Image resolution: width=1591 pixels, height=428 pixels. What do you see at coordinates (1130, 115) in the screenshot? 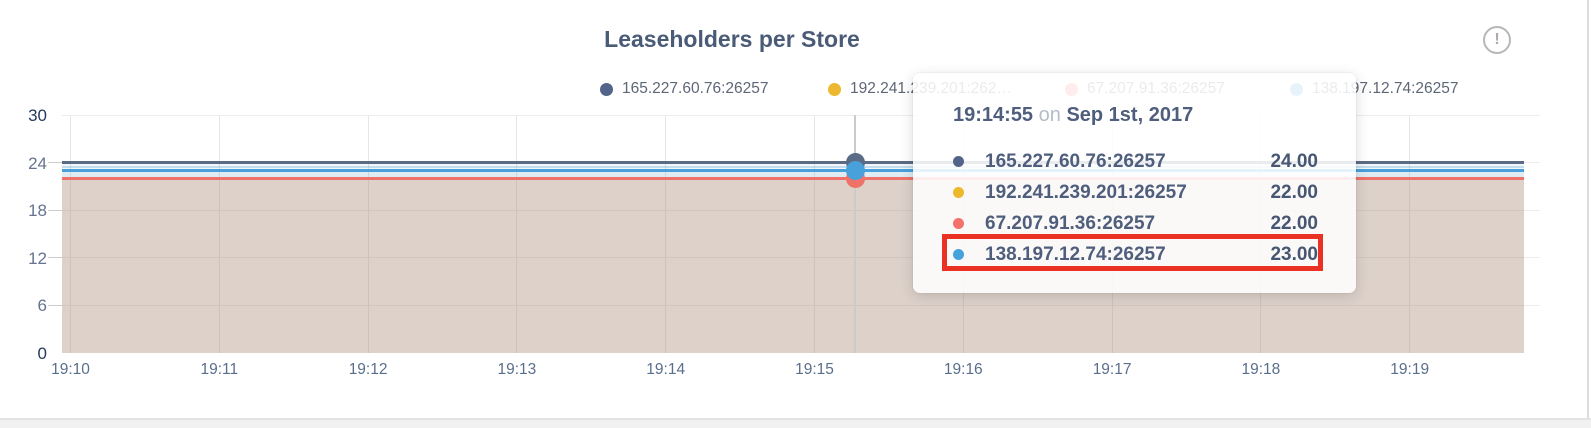
I see `tooltip-date: Sep 1st, 2017` at bounding box center [1130, 115].